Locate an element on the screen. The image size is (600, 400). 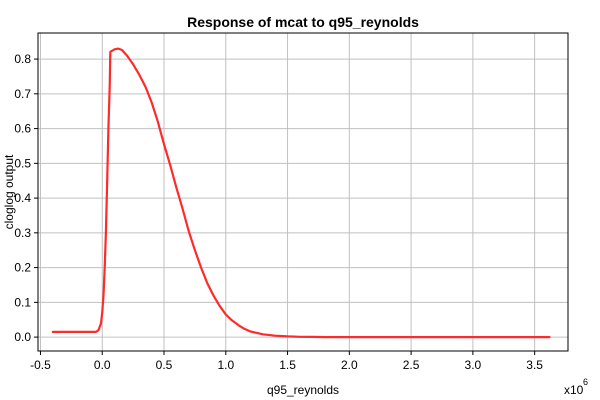
chart-title: Response of mcat to q95_reynolds is located at coordinates (303, 22).